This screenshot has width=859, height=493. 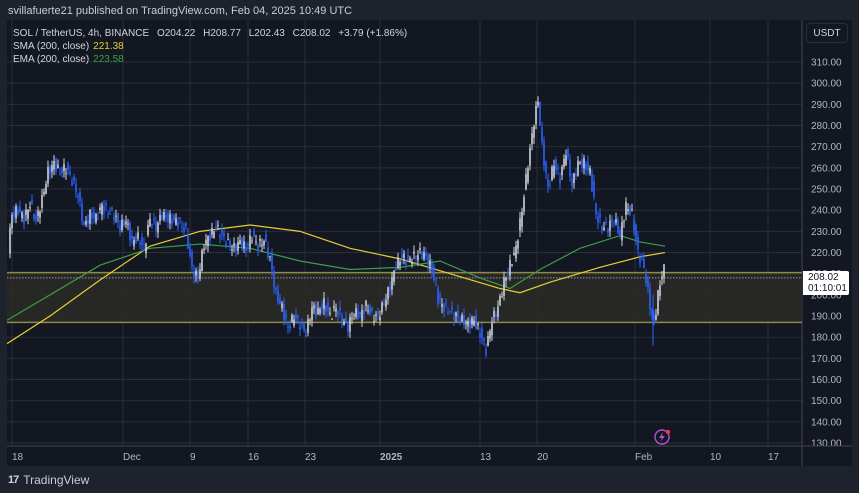 I want to click on time-tick-label: 16, so click(x=254, y=457).